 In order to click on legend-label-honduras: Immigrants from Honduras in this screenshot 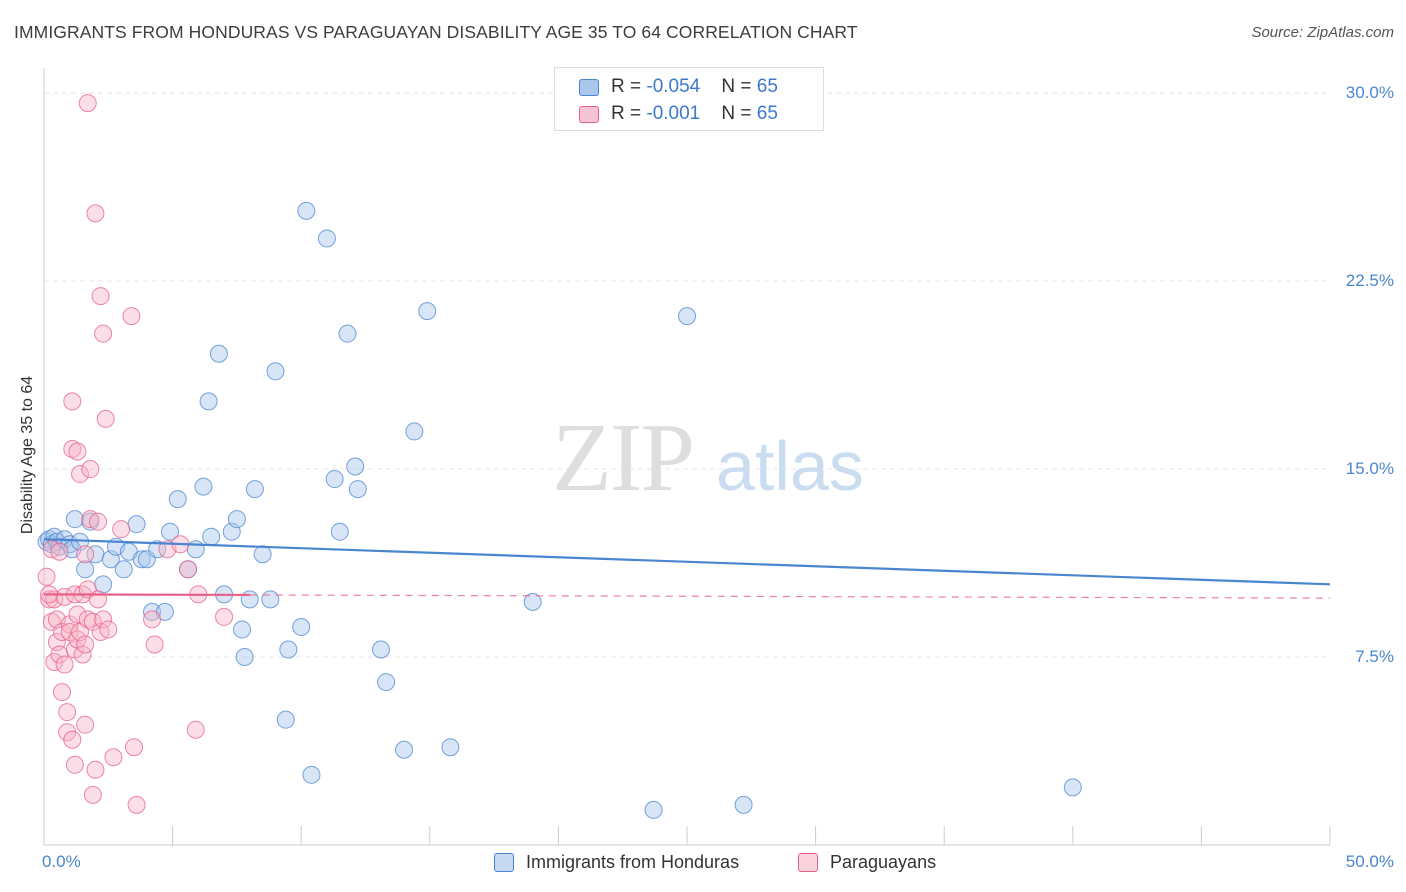, I will do `click(633, 862)`.